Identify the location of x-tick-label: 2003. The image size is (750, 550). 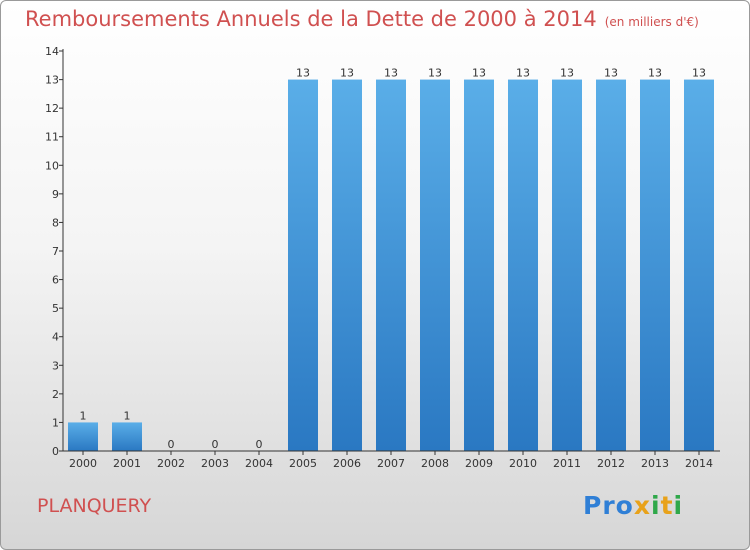
(215, 463).